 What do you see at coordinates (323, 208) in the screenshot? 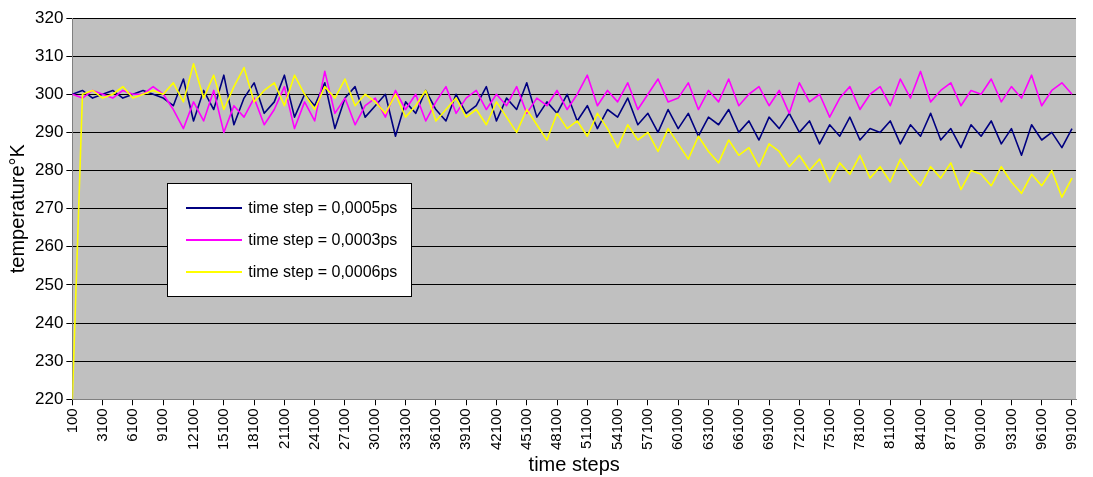
I see `legend-label: time step = 0,0005ps` at bounding box center [323, 208].